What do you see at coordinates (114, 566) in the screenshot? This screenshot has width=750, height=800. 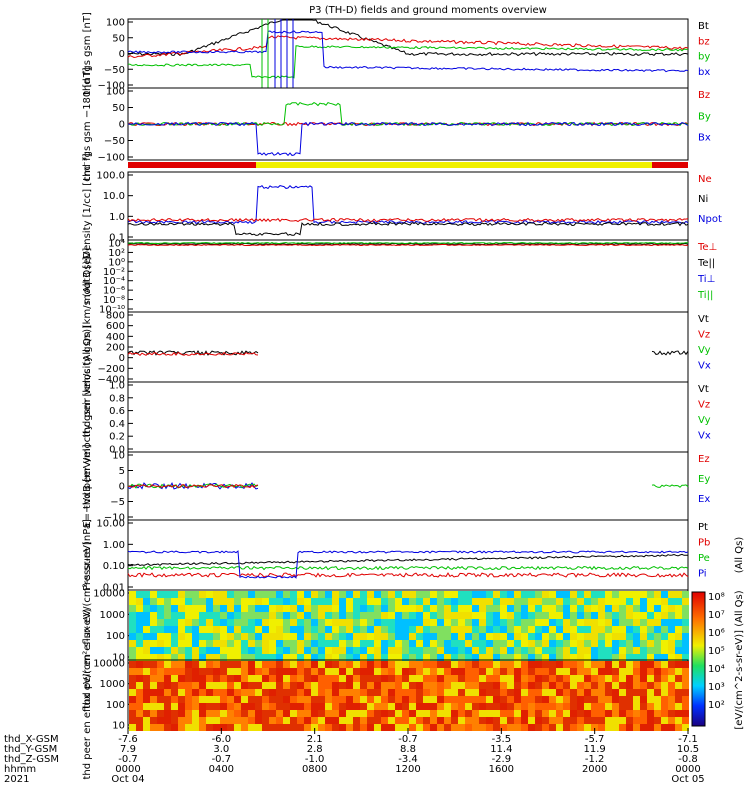 I see `y-tick-label: 0.10` at bounding box center [114, 566].